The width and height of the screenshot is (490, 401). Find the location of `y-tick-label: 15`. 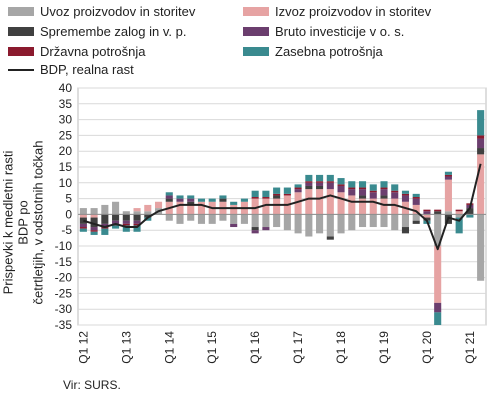

y-tick-label: 15 is located at coordinates (66, 167).